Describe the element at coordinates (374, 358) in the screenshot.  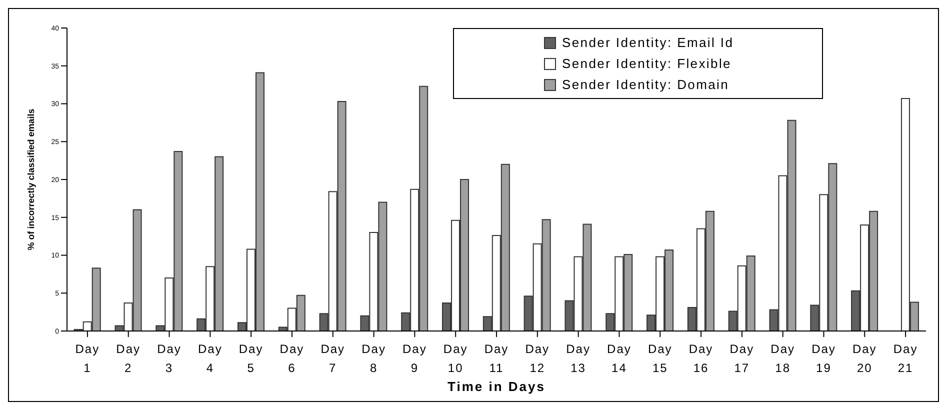
I see `x-tick-label: Day 8` at that location.